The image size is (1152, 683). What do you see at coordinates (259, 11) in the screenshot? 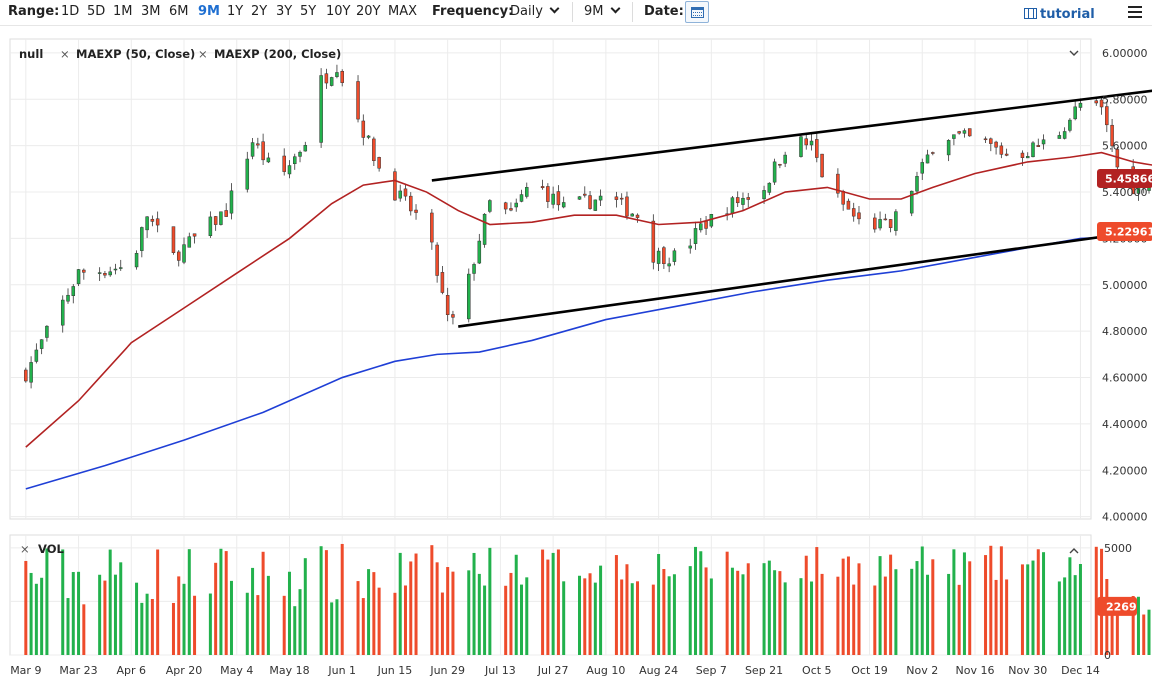
I see `range-button-2y: 2Y` at bounding box center [259, 11].